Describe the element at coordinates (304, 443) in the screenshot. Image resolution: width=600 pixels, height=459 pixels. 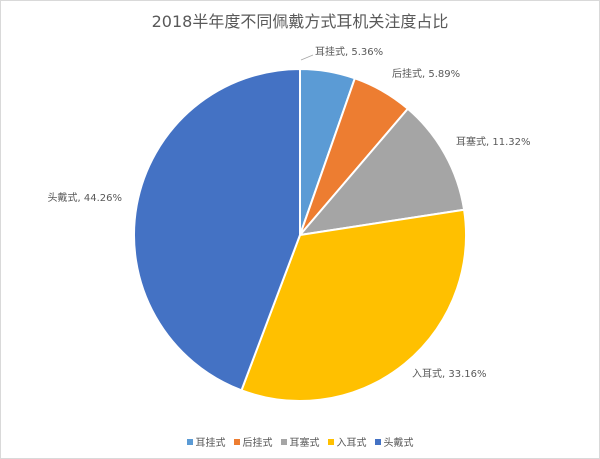
I see `legend-label: 耳塞式` at that location.